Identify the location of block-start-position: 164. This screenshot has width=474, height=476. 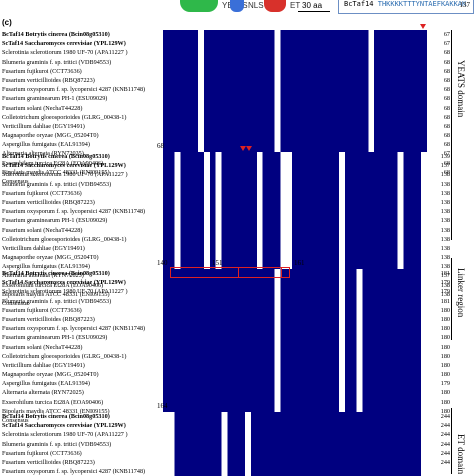
(162, 406).